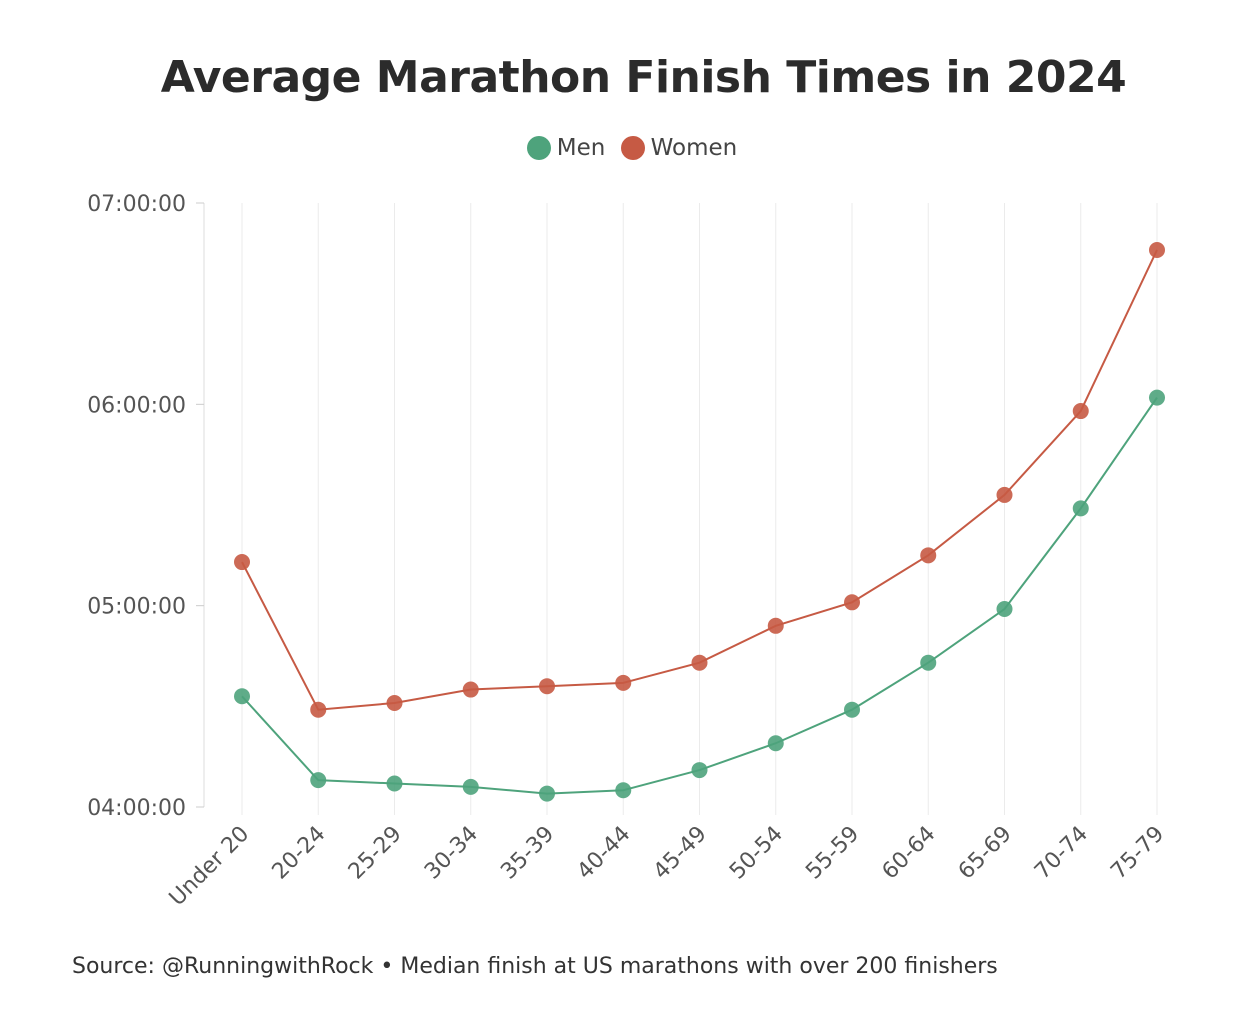 This screenshot has width=1250, height=1024. I want to click on legend-label-men: Men, so click(581, 148).